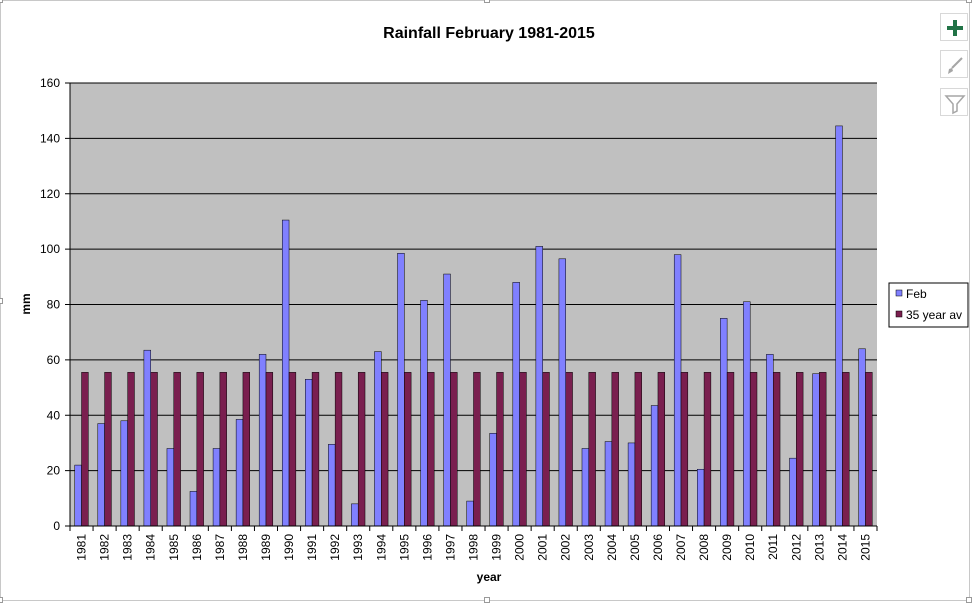  I want to click on resize-handle-bottom-right, so click(969, 600).